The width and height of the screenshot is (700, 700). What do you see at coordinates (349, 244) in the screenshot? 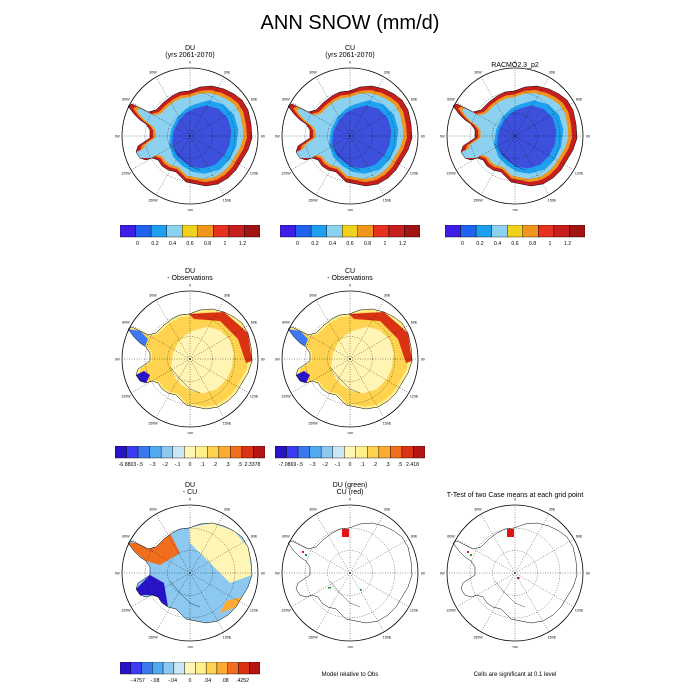
I see `colorbar-tick-label: 0.6` at bounding box center [349, 244].